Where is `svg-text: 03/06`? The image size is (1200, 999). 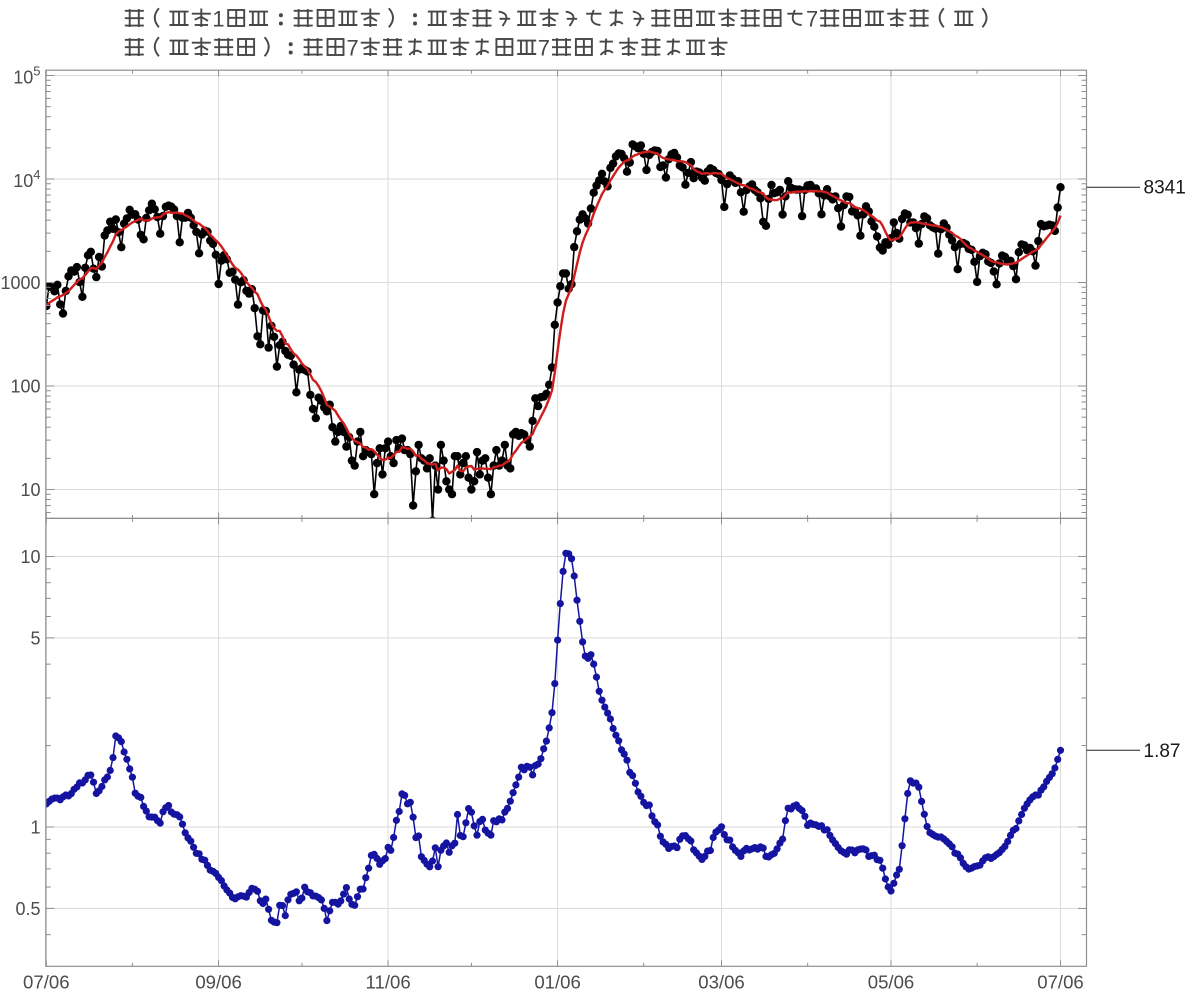 svg-text: 03/06 is located at coordinates (721, 981).